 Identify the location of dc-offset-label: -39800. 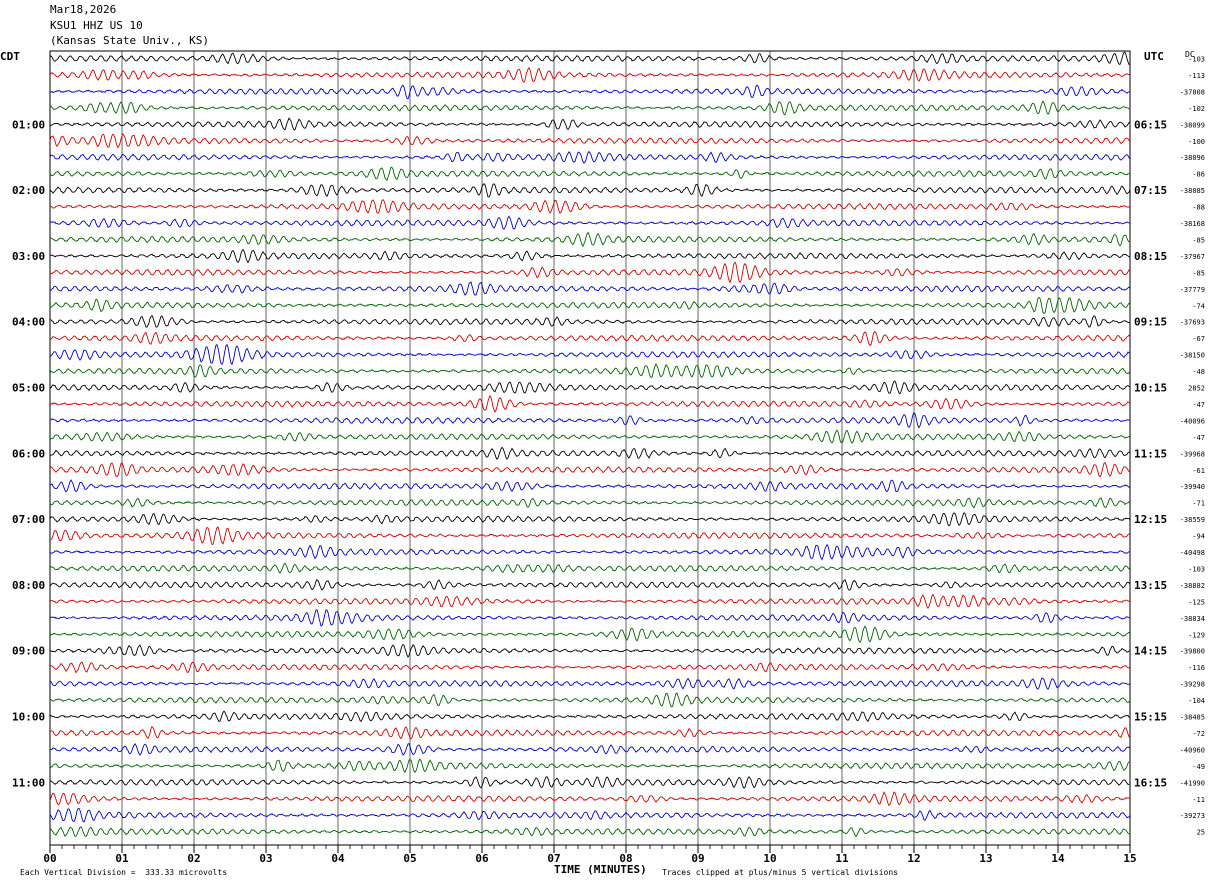
(1192, 652).